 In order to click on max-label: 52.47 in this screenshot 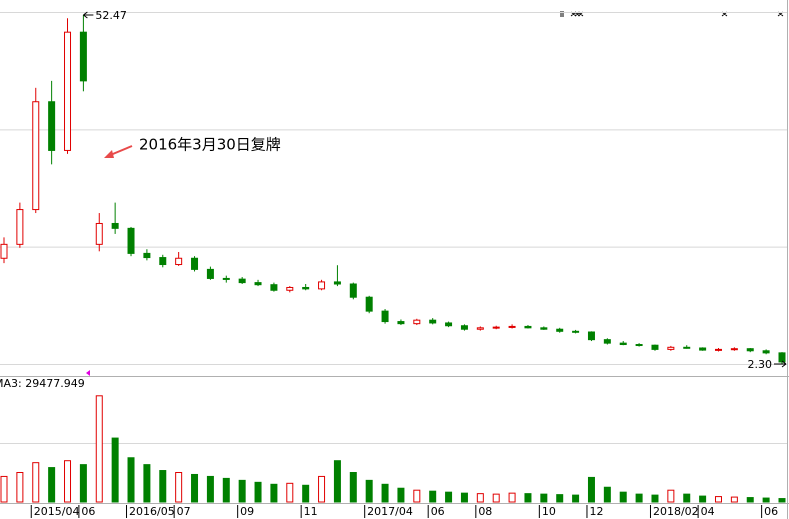, I will do `click(111, 15)`.